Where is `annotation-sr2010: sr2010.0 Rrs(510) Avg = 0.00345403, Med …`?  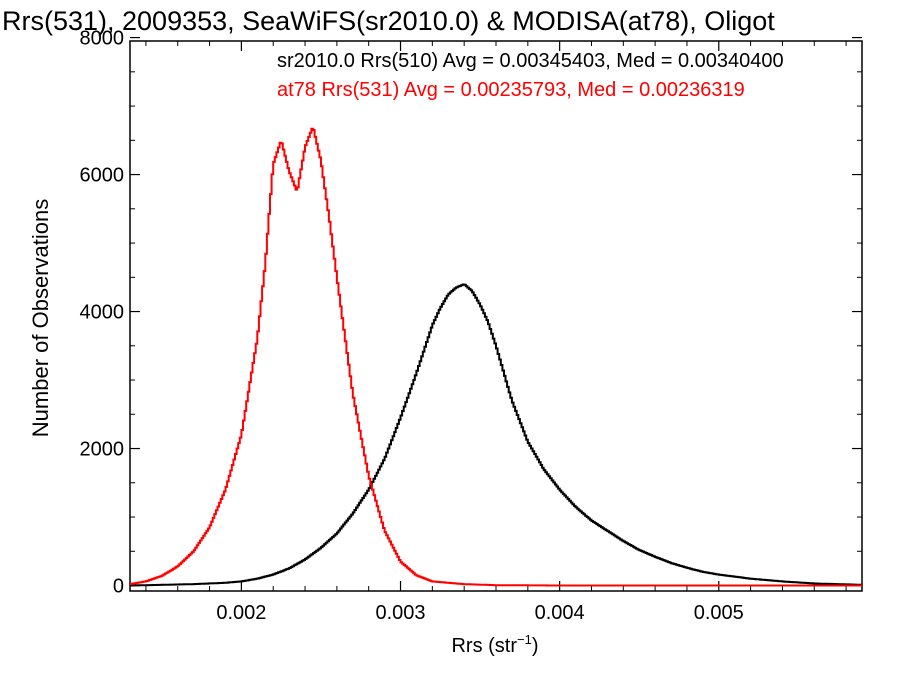
annotation-sr2010: sr2010.0 Rrs(510) Avg = 0.00345403, Med … is located at coordinates (530, 61).